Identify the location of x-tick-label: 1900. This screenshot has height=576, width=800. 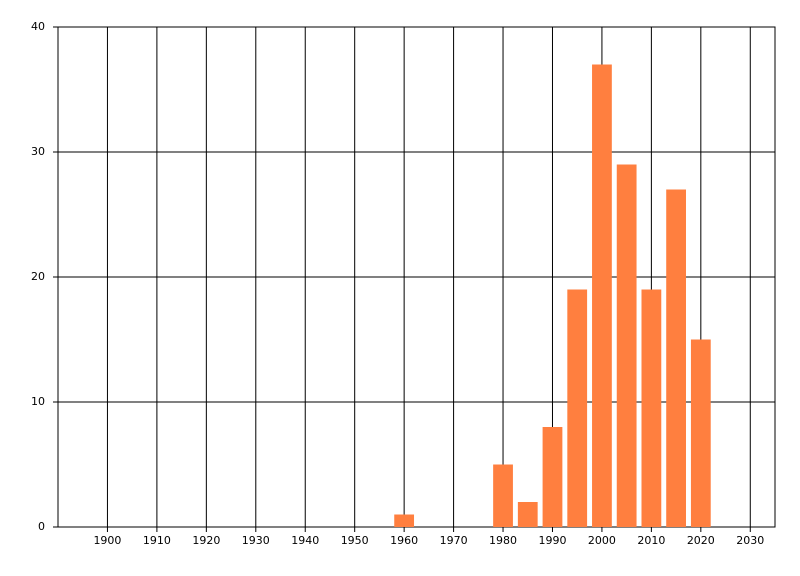
(107, 540).